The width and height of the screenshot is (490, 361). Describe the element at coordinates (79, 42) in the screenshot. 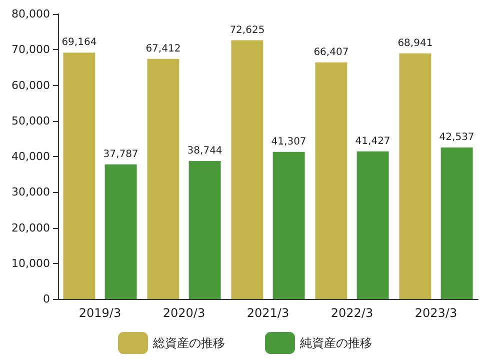

I see `data-label: 69,164` at that location.